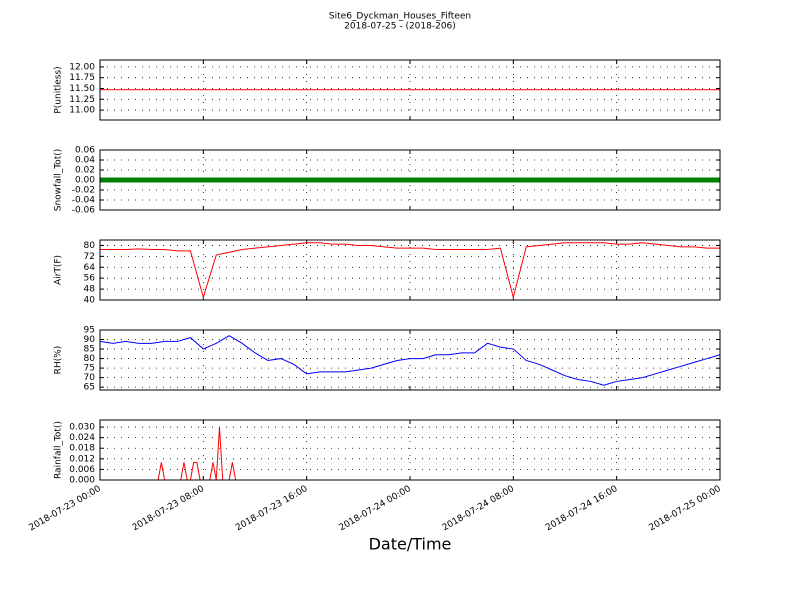  What do you see at coordinates (410, 544) in the screenshot?
I see `x-axis-label: Date/Time` at bounding box center [410, 544].